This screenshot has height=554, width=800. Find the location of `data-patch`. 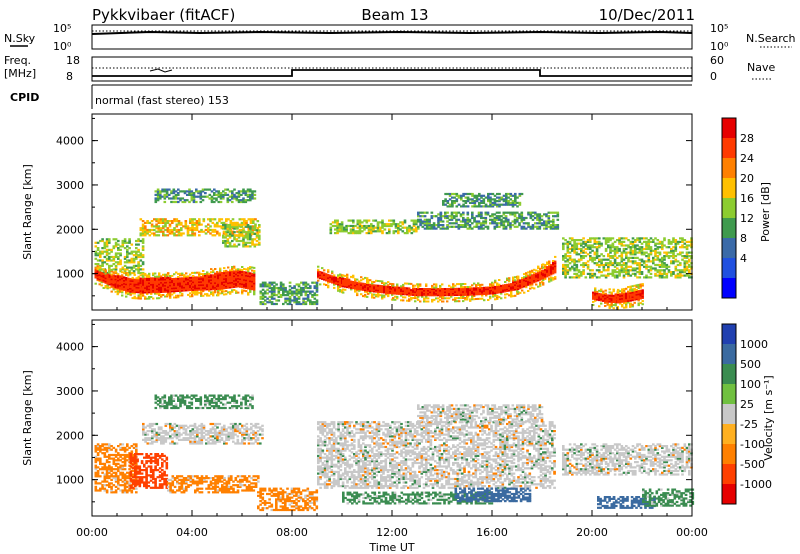

data-patch is located at coordinates (488, 220).